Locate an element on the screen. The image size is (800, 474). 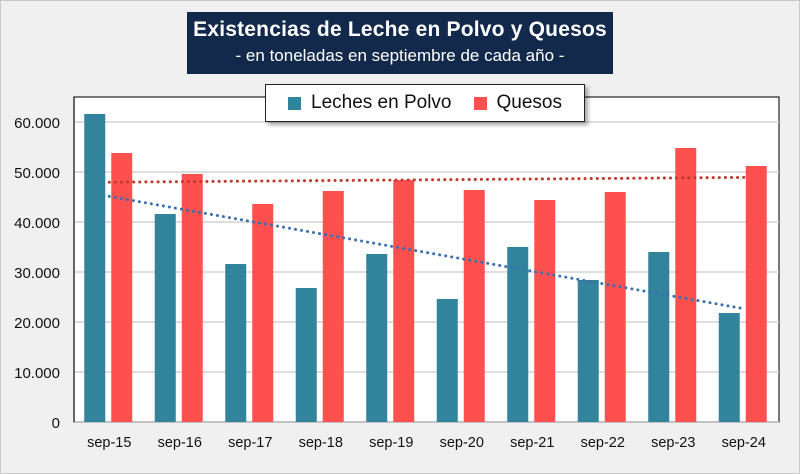
x-tick-label: sep-21 is located at coordinates (532, 443).